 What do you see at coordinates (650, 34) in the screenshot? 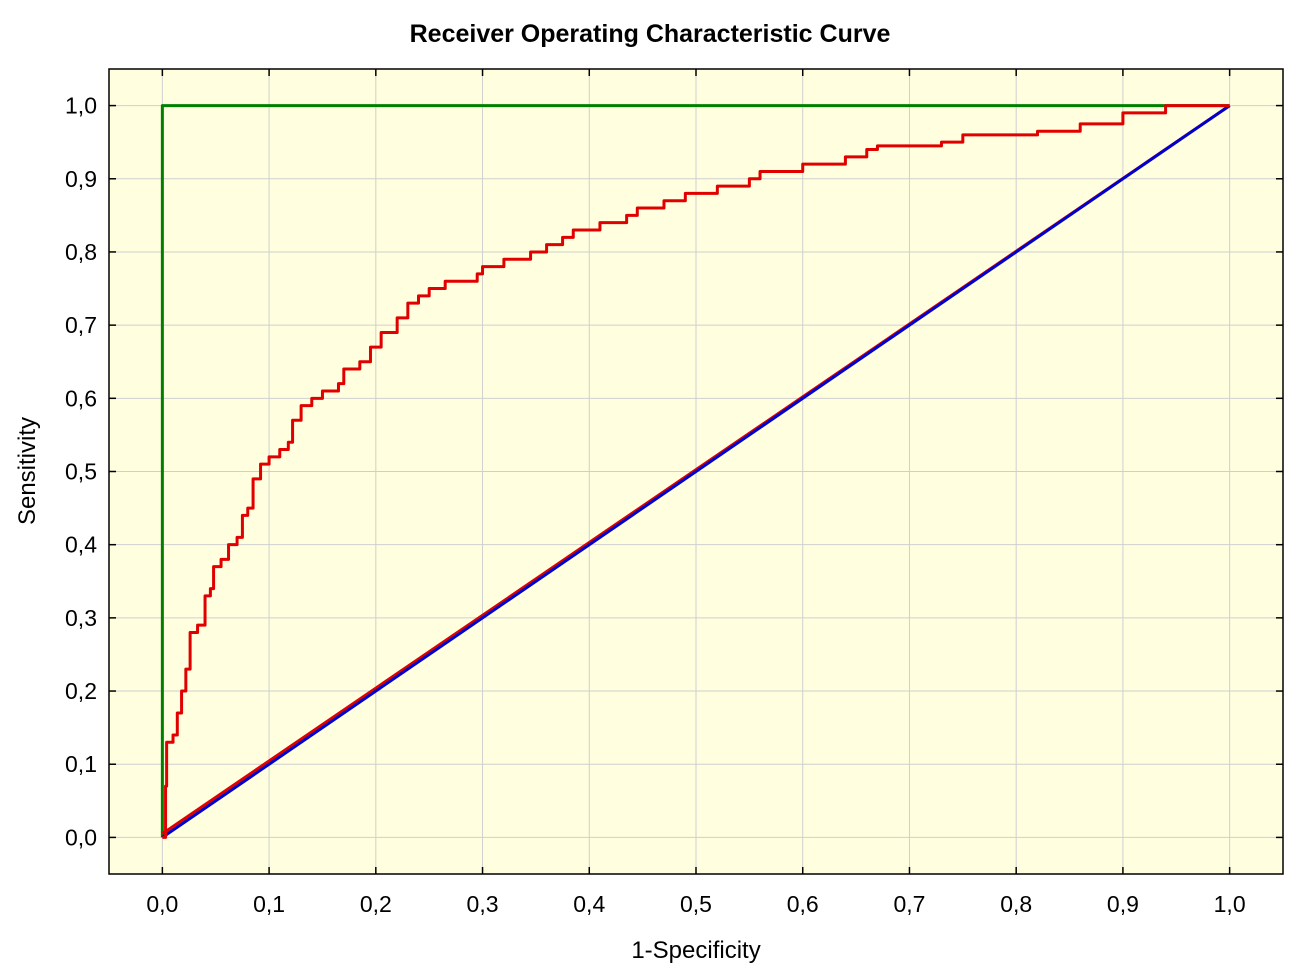
I see `chart-title: Receiver Operating Characteristic Curve` at bounding box center [650, 34].